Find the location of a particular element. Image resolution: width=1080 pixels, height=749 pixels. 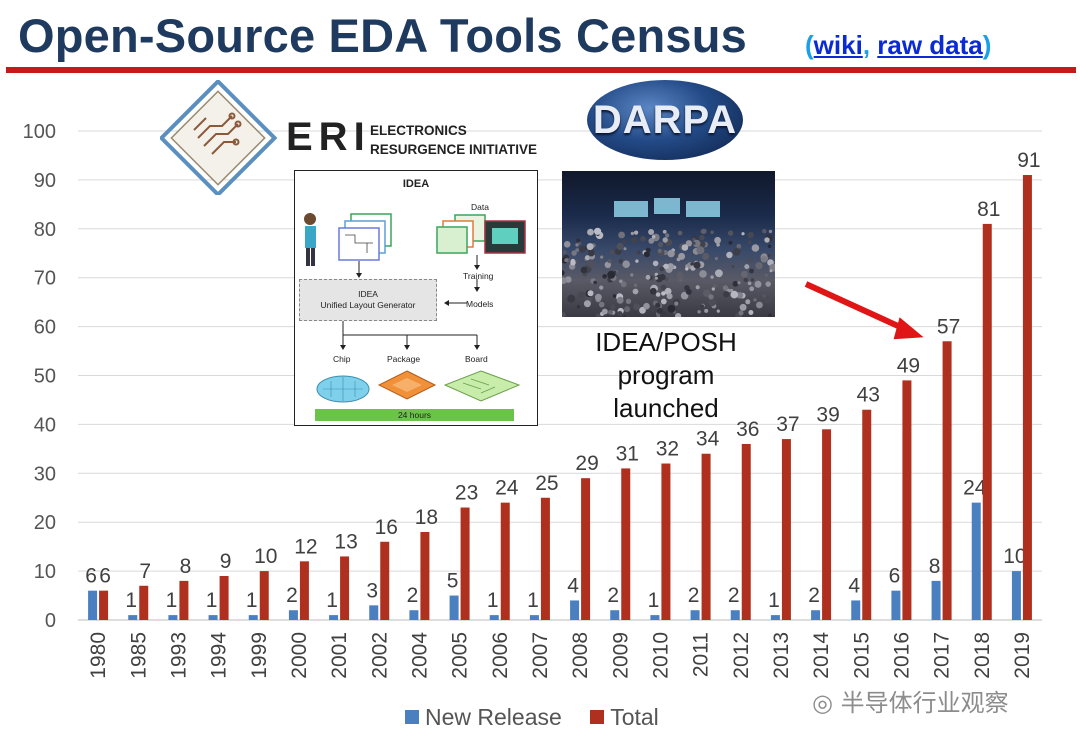

wechat-icon: ◎ is located at coordinates (822, 703).